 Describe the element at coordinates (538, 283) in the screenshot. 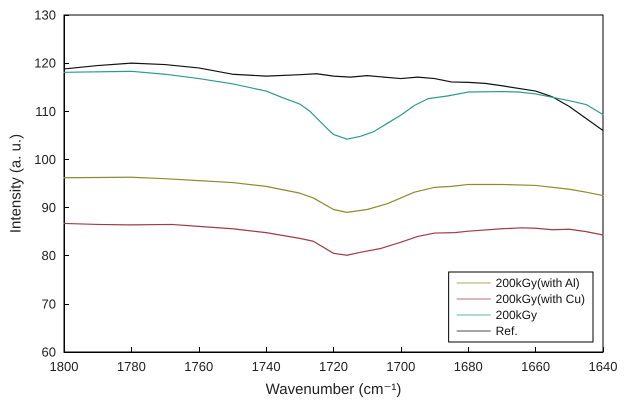

I see `legend-label: 200kGy(with Al)` at that location.